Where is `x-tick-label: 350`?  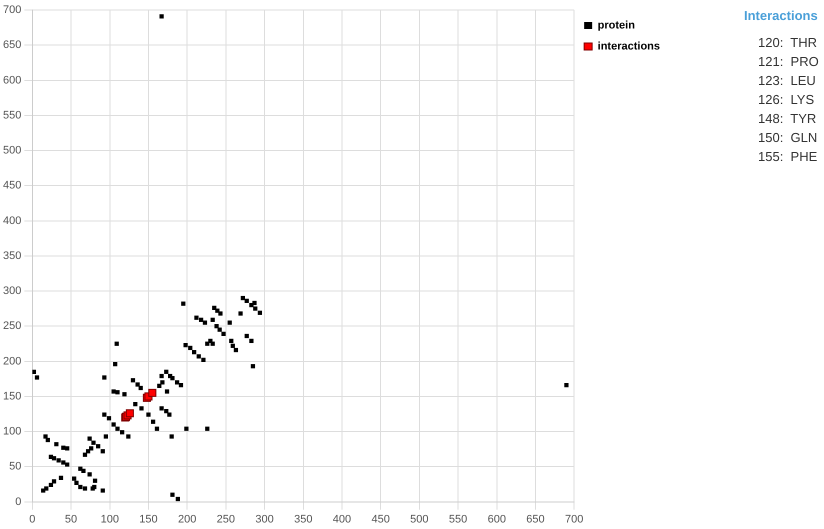 x-tick-label: 350 is located at coordinates (303, 519).